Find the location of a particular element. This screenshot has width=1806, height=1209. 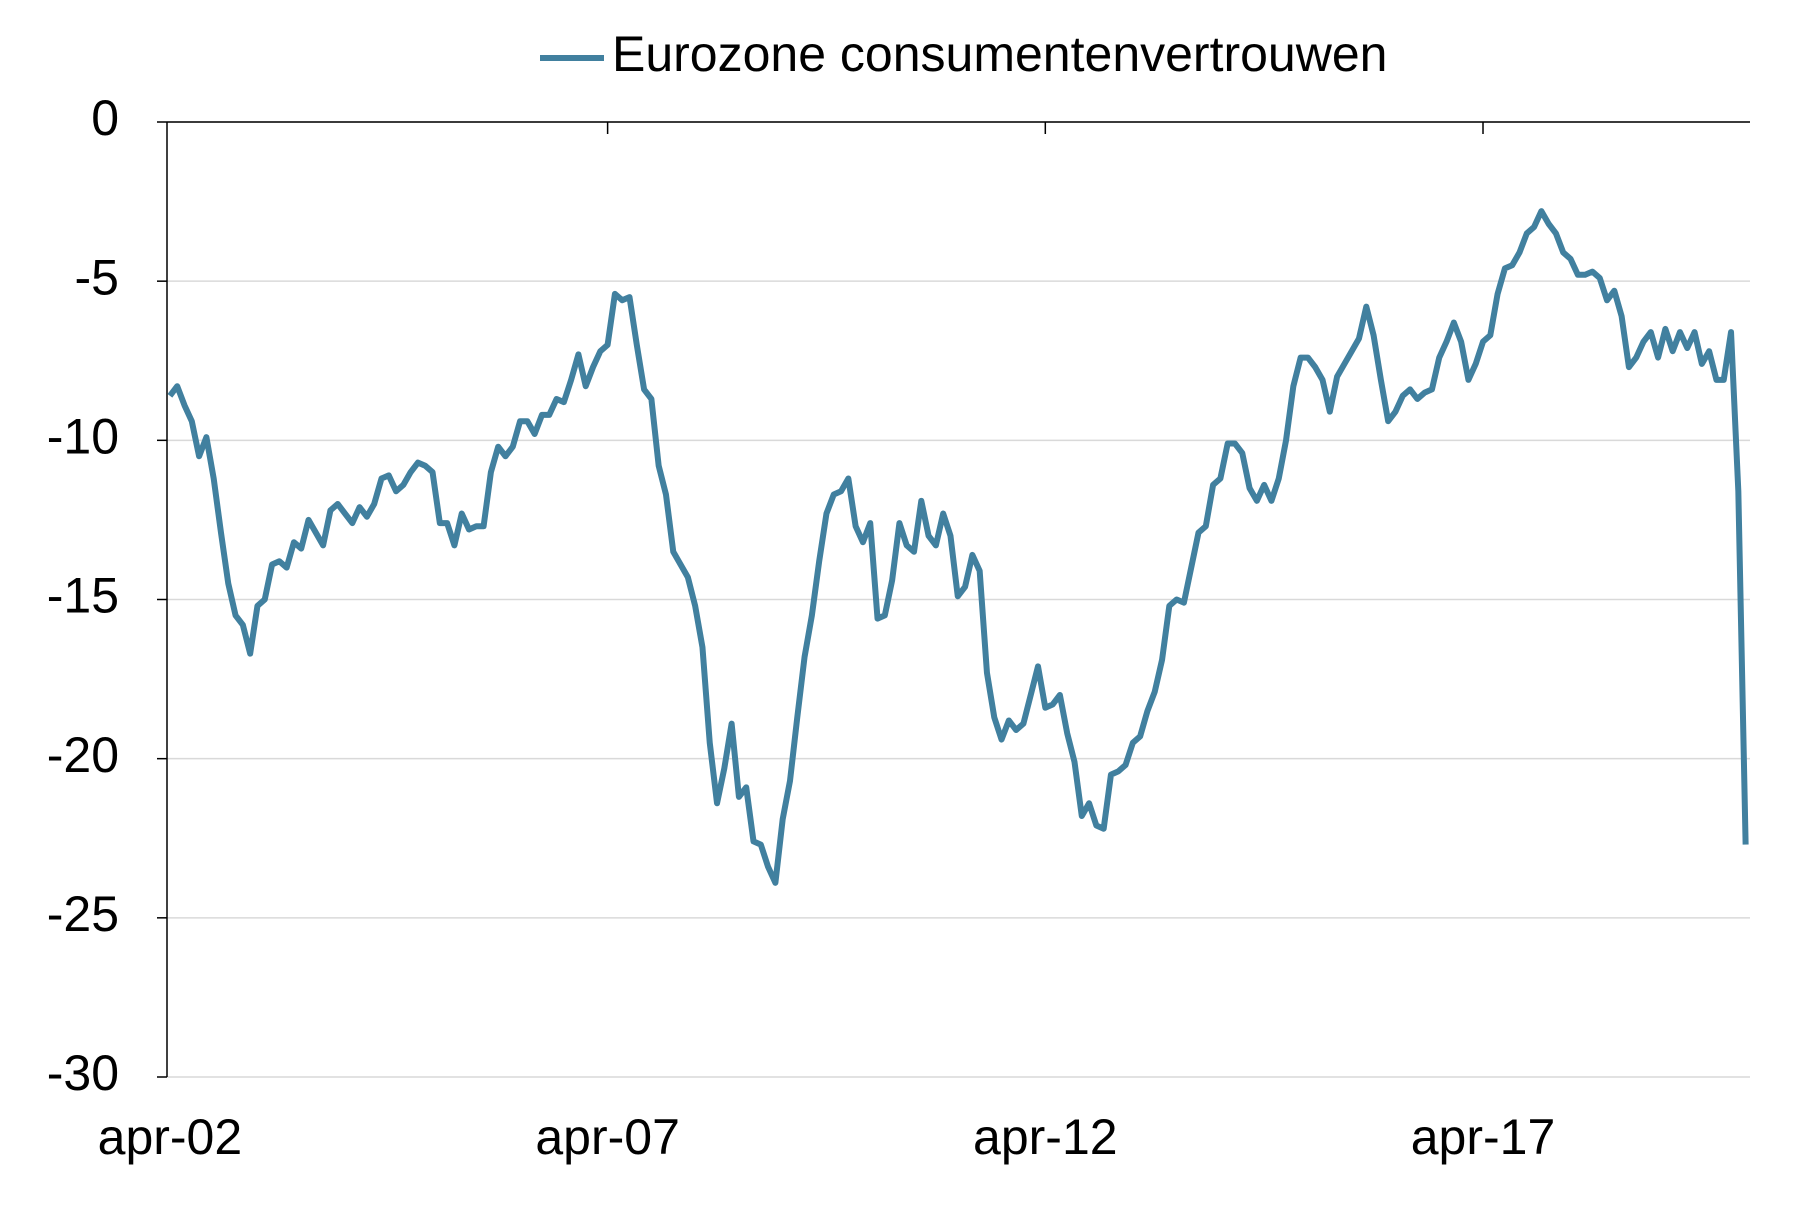

y-tick-label: -20 is located at coordinates (83, 755).